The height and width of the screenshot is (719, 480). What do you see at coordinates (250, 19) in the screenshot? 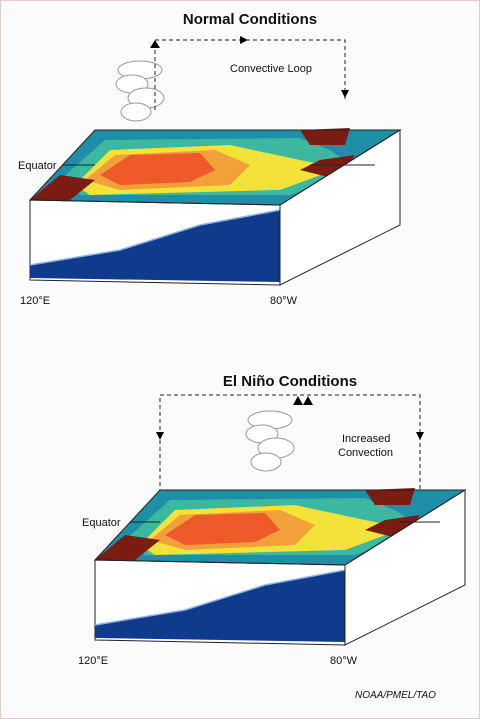
I see `panel-title: Normal Conditions` at bounding box center [250, 19].